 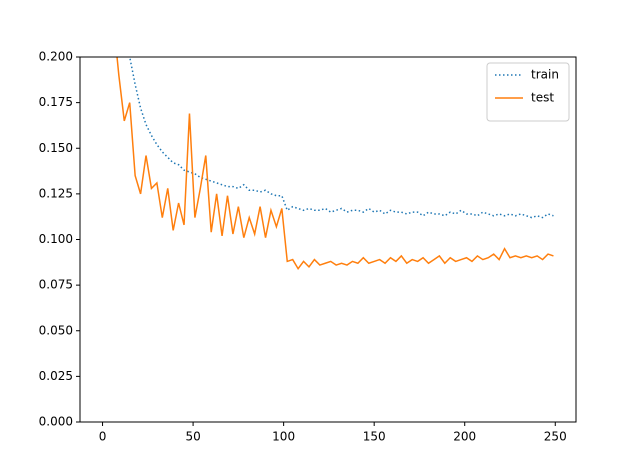 What do you see at coordinates (555, 437) in the screenshot?
I see `x-tick-label: 250` at bounding box center [555, 437].